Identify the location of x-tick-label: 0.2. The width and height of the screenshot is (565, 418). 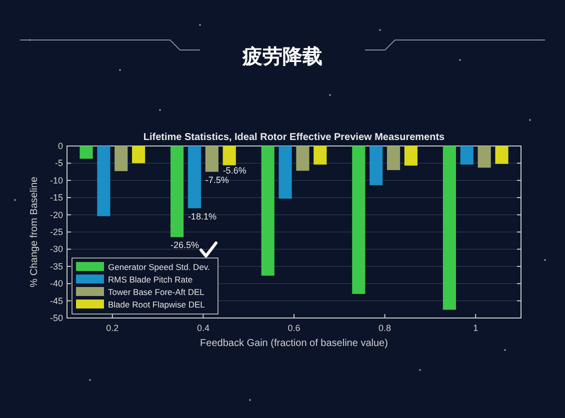
(112, 328).